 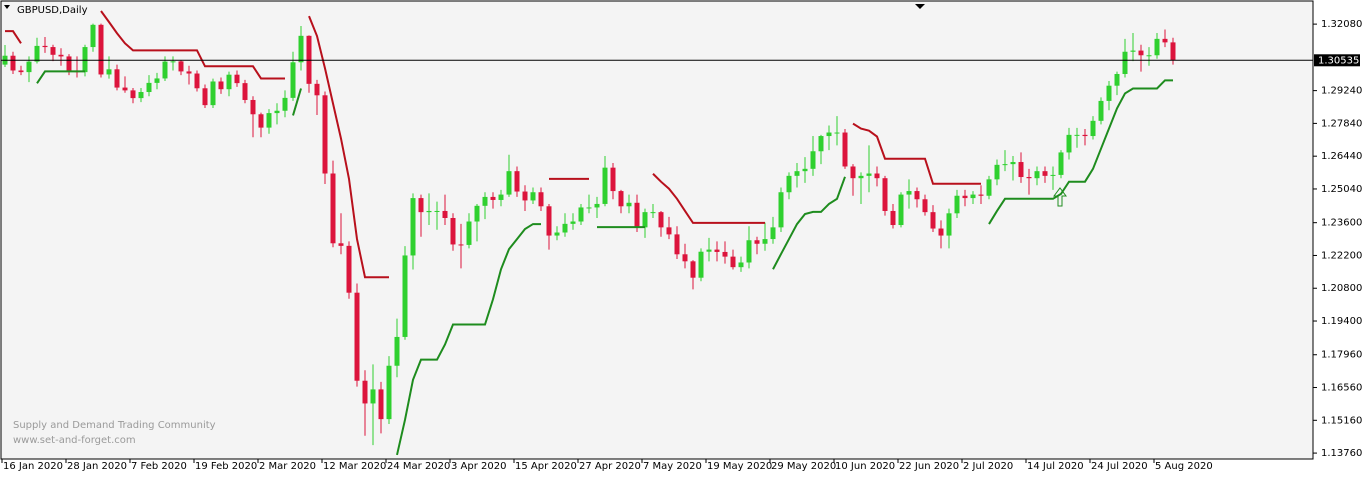 What do you see at coordinates (1341, 189) in the screenshot?
I see `y-tick-label: 1.25040` at bounding box center [1341, 189].